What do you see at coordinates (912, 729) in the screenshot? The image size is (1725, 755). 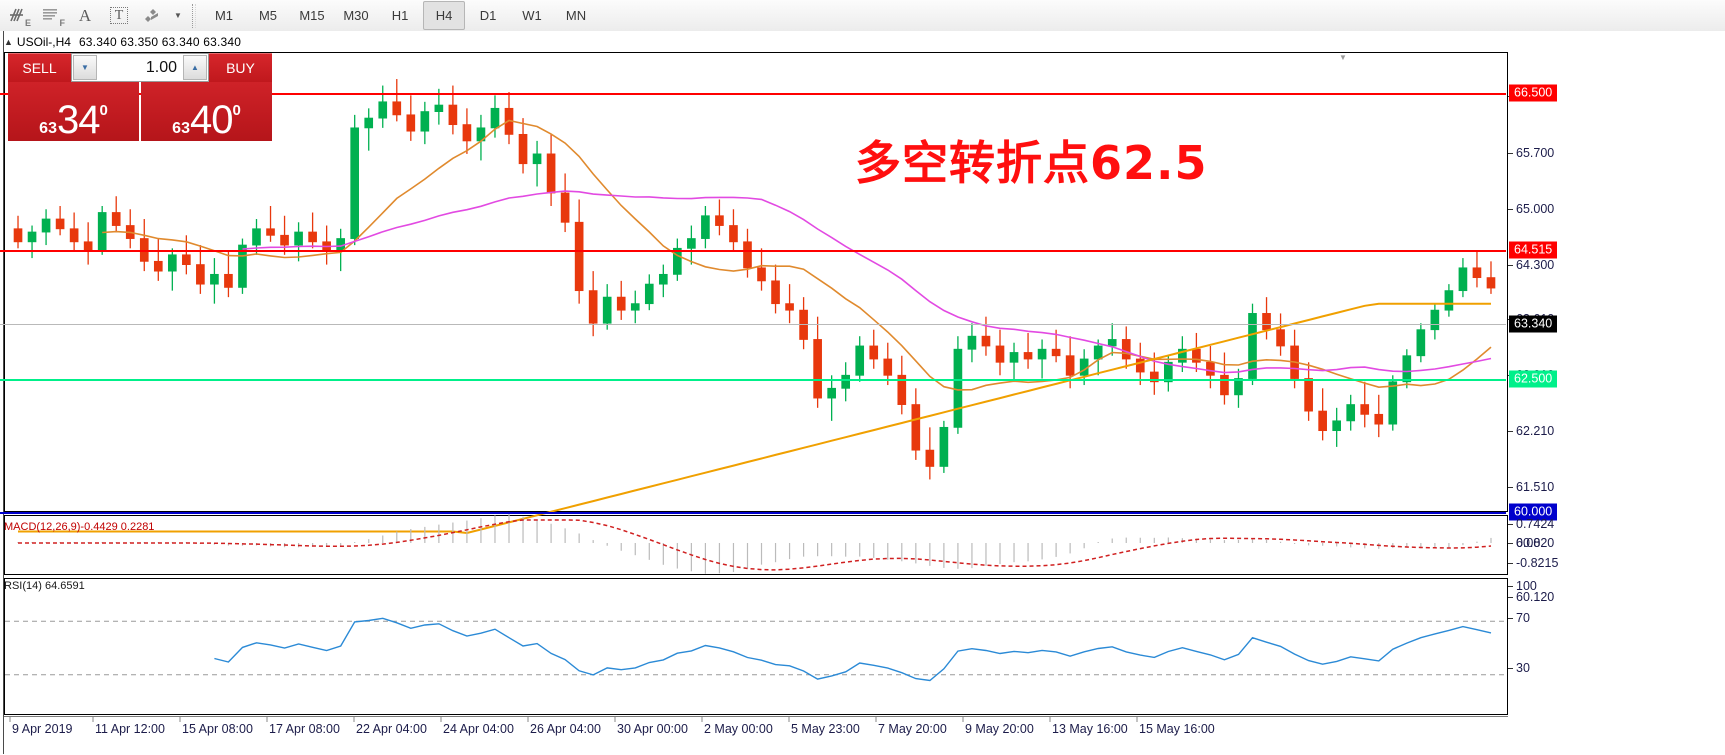 I see `time-tick-label: 7 May 20:00` at bounding box center [912, 729].